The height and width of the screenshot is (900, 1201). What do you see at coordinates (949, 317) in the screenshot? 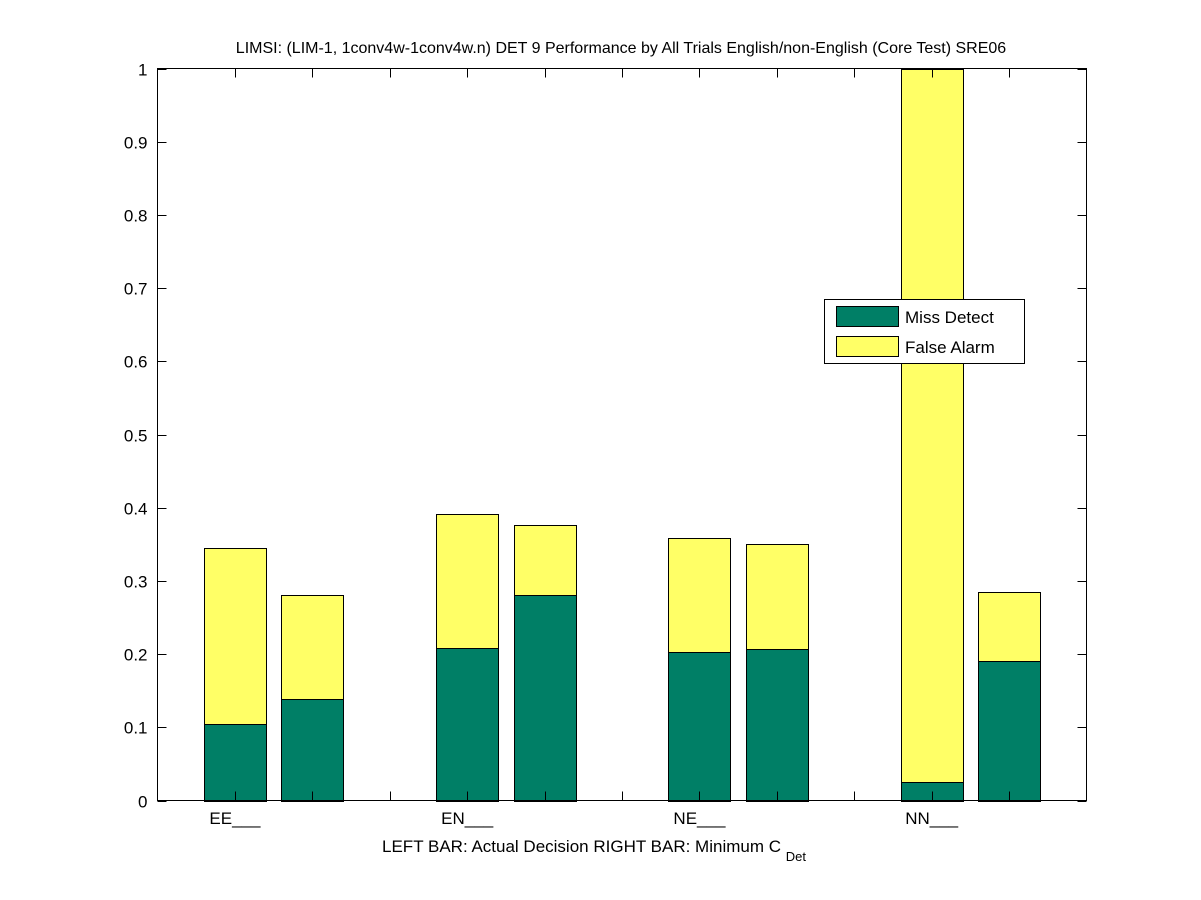
I see `legend-label-miss-detect: Miss Detect` at bounding box center [949, 317].